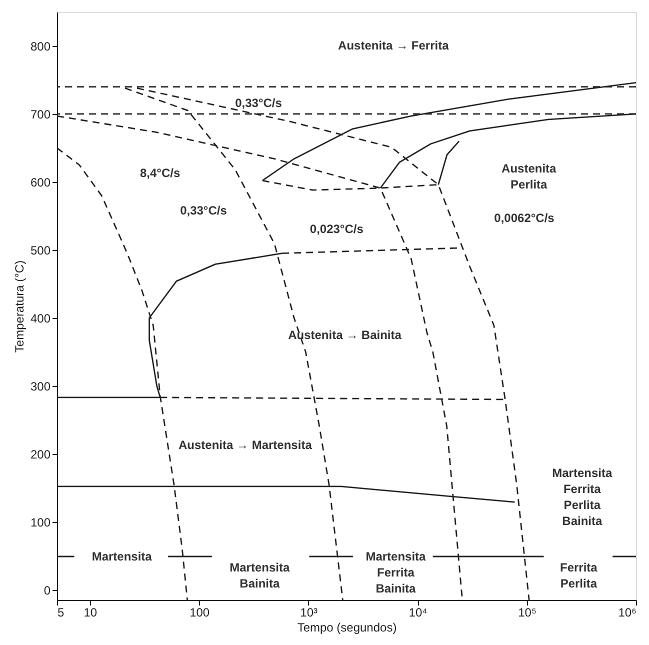 This screenshot has width=649, height=645. Describe the element at coordinates (40, 182) in the screenshot. I see `y-tick-label: 600` at that location.